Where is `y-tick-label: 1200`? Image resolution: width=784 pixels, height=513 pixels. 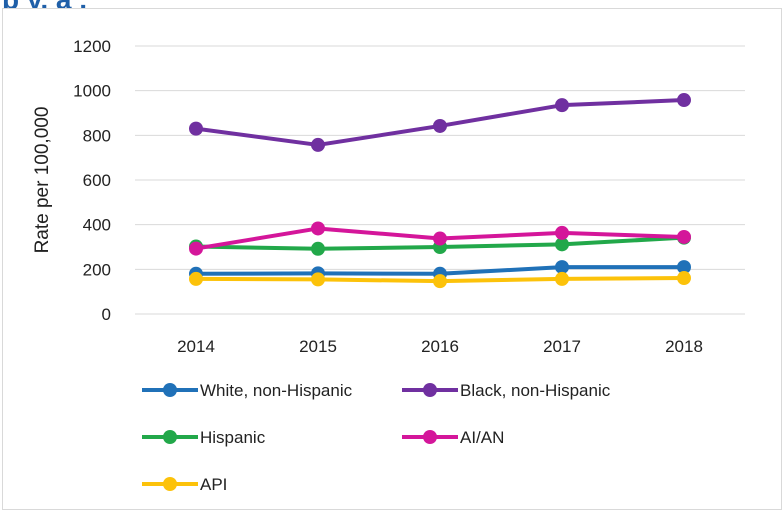
y-tick-label: 1200 is located at coordinates (92, 46).